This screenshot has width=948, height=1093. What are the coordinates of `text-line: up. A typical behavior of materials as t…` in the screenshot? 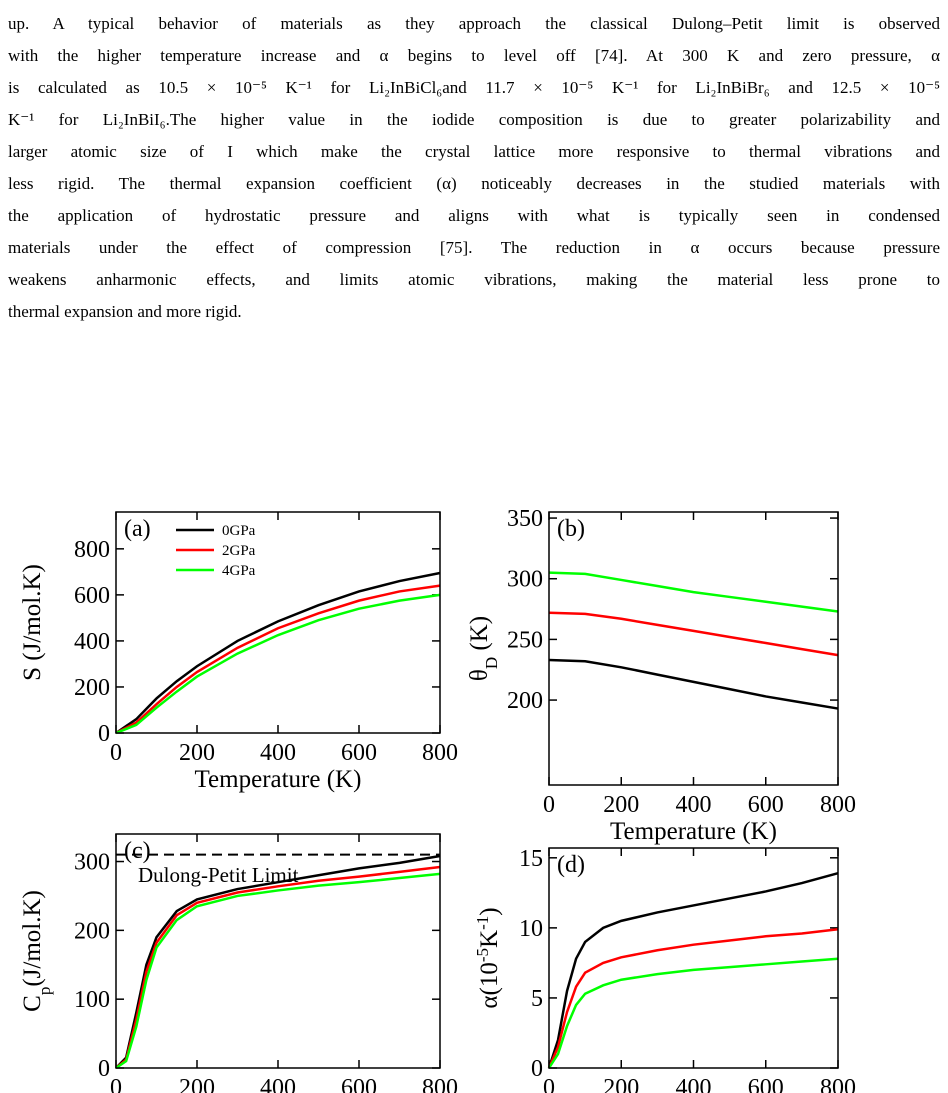 It's located at (474, 23).